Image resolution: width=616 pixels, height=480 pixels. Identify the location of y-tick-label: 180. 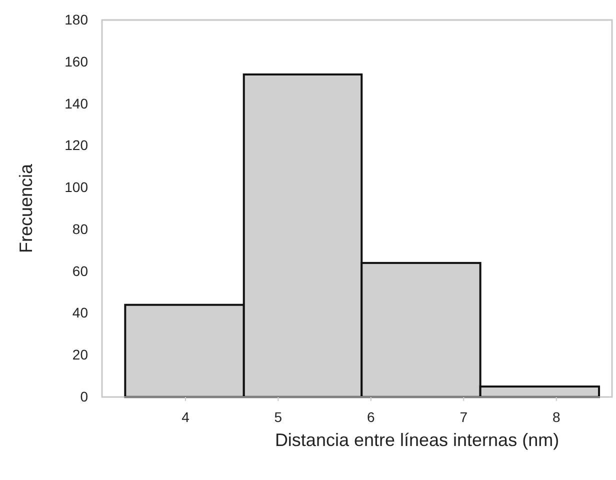
(76, 19).